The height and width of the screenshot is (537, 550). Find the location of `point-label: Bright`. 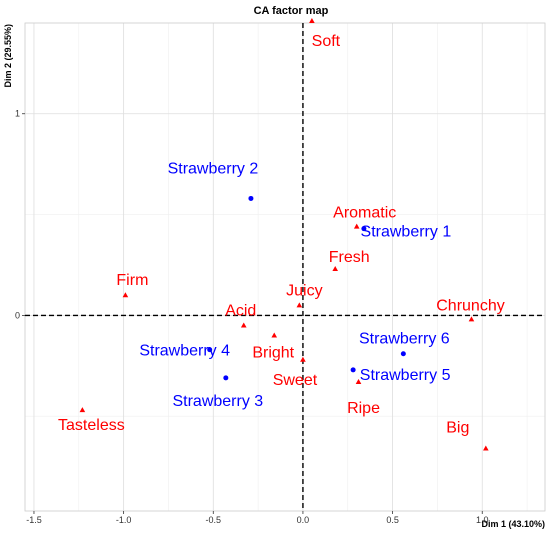

point-label: Bright is located at coordinates (273, 353).